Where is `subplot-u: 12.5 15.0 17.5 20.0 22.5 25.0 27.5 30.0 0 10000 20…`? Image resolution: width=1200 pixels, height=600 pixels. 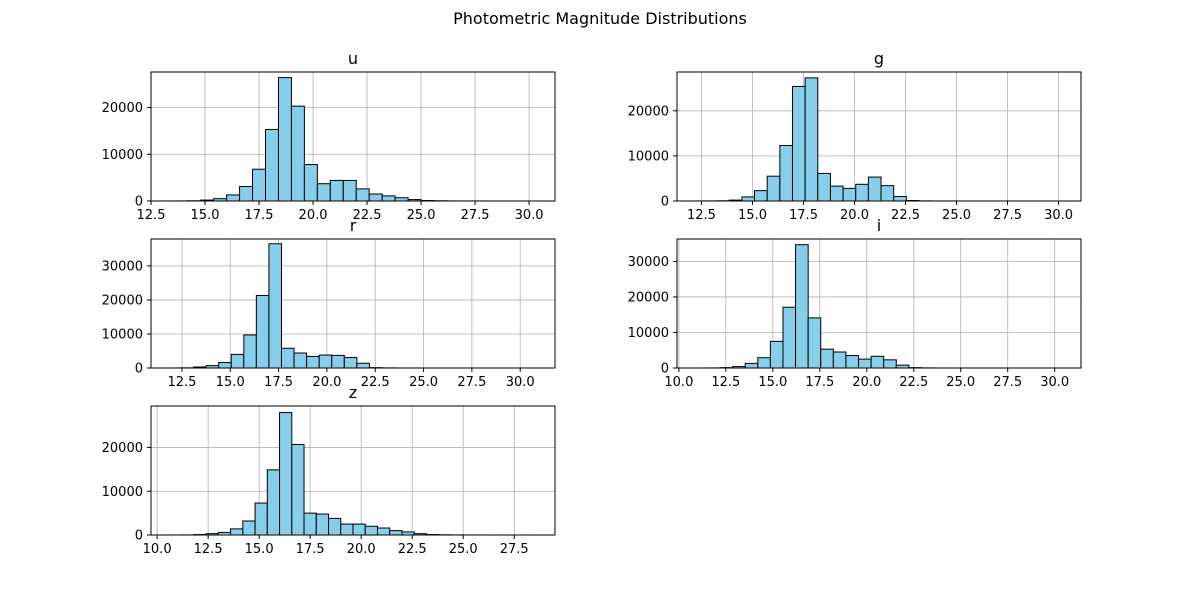 subplot-u: 12.5 15.0 17.5 20.0 22.5 25.0 27.5 30.0 0 10000 20… is located at coordinates (329, 136).